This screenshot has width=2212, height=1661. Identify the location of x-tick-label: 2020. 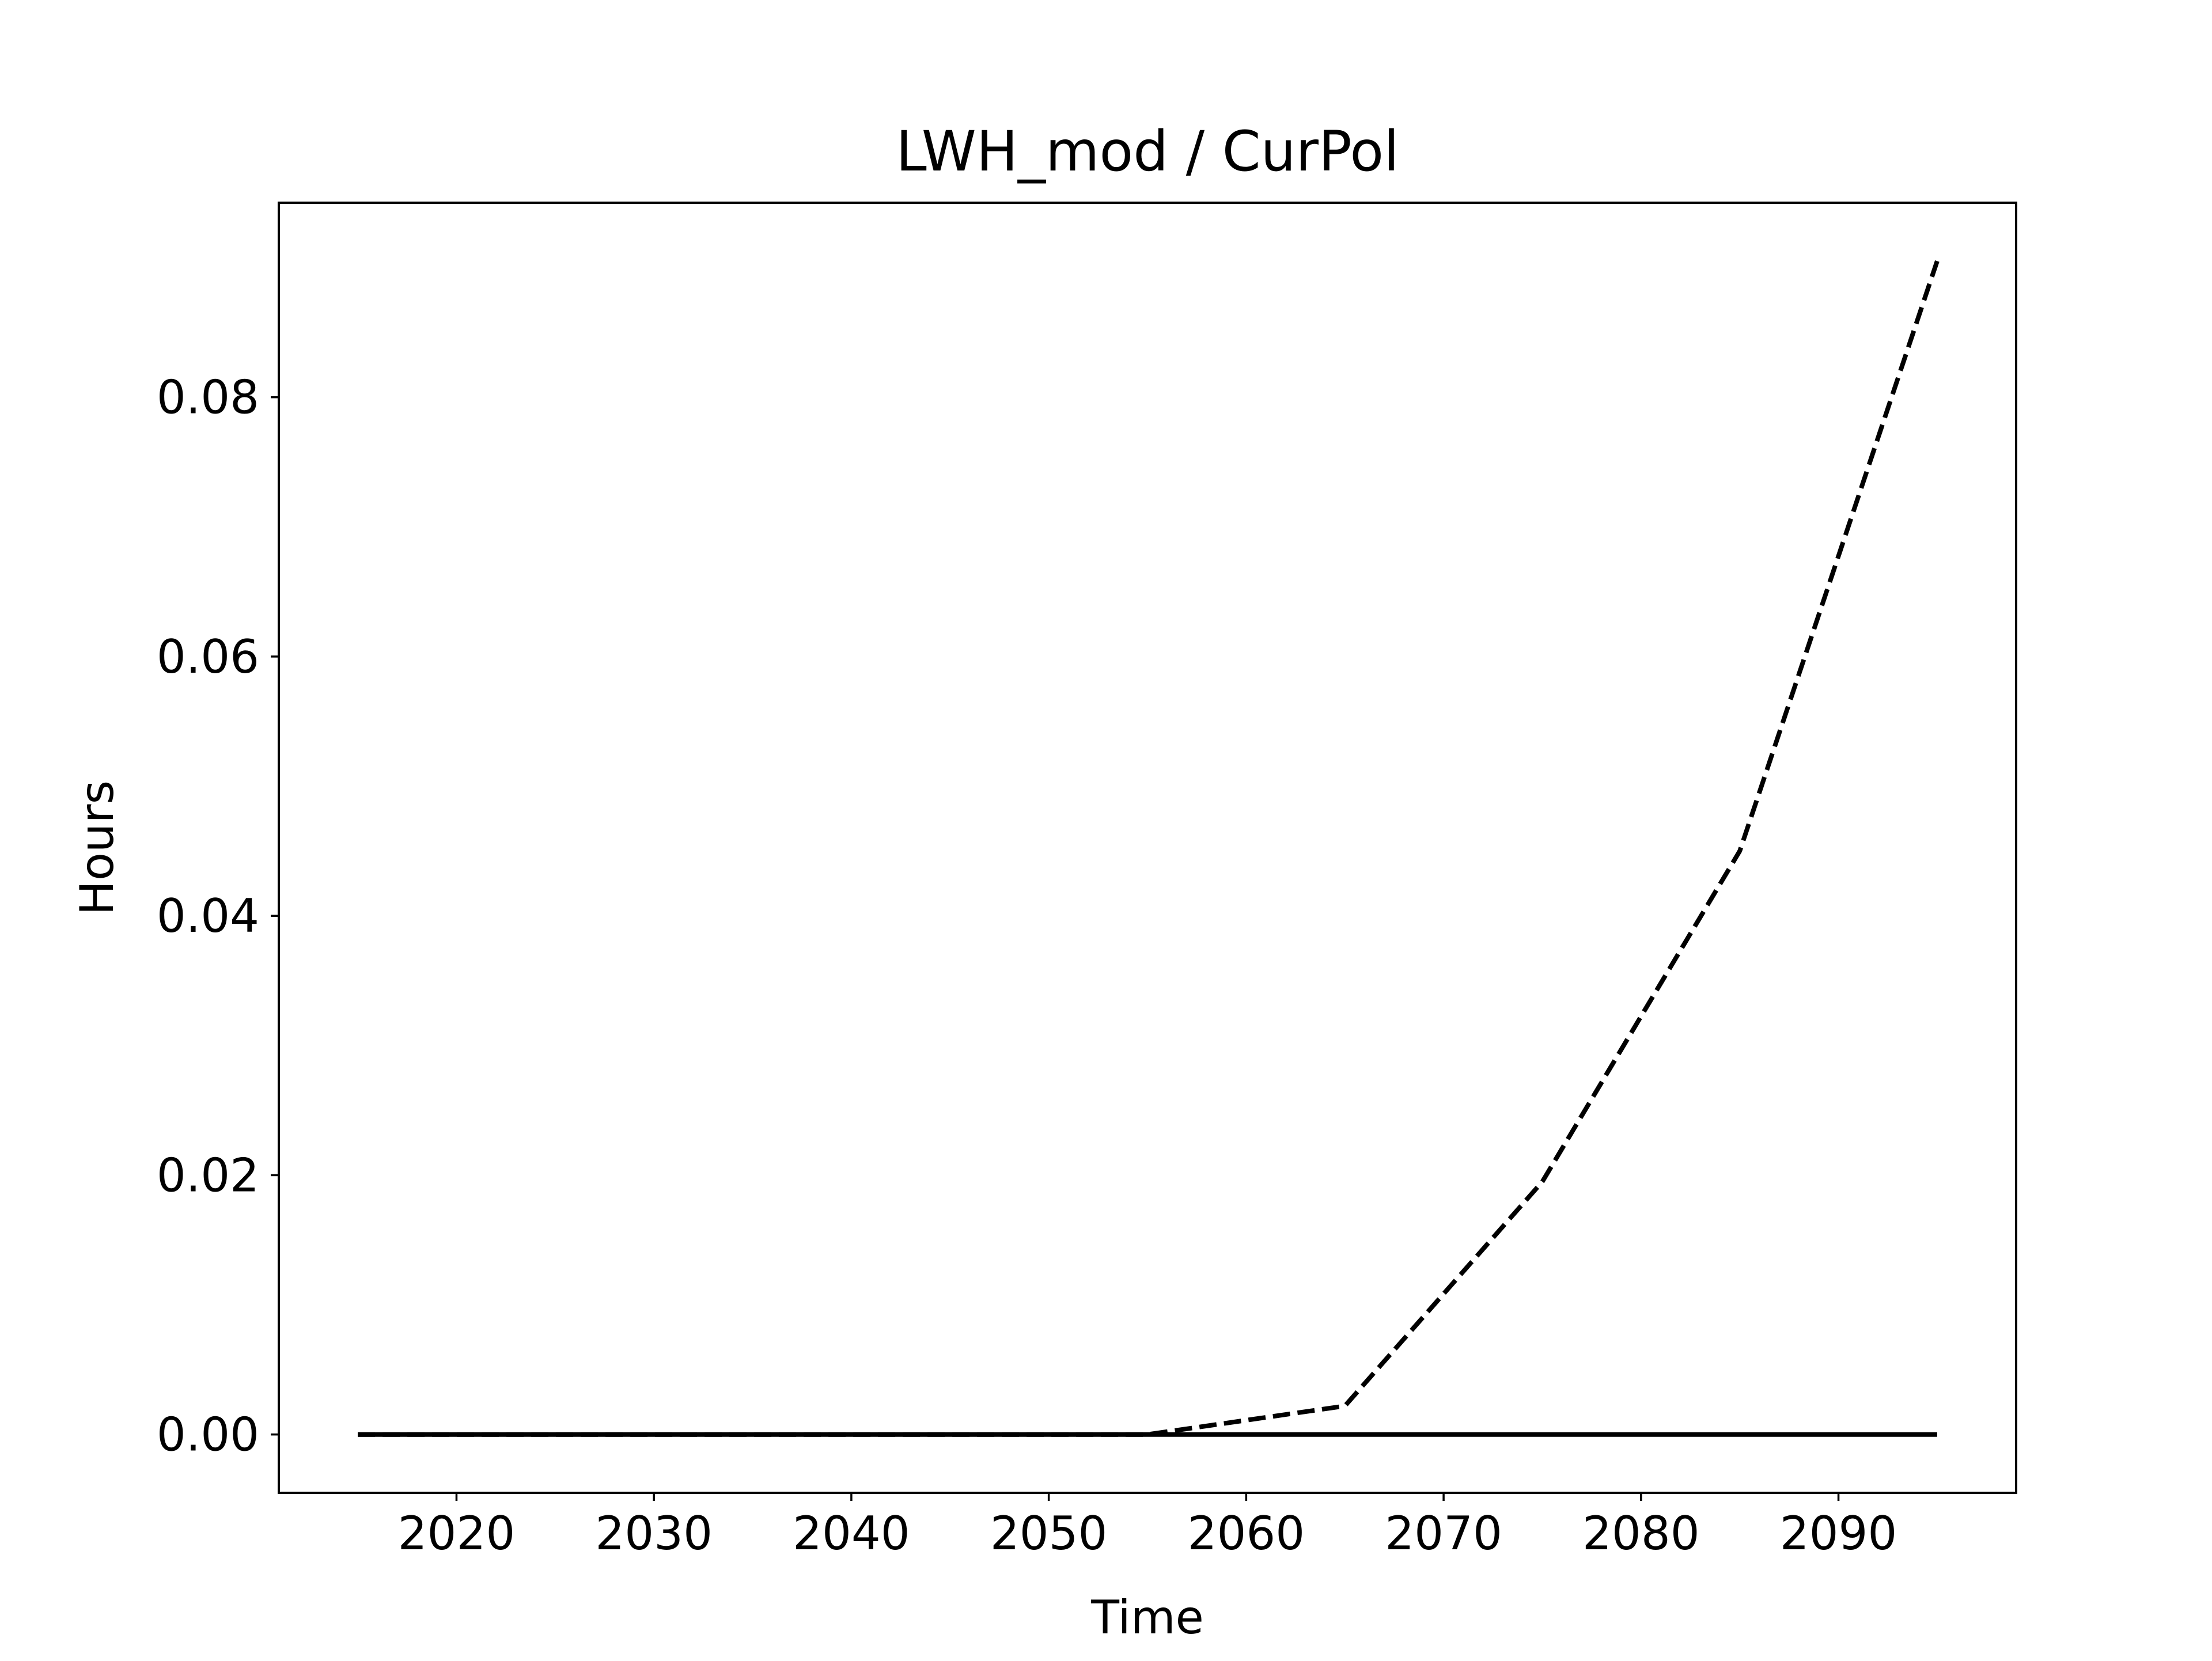
(457, 1533).